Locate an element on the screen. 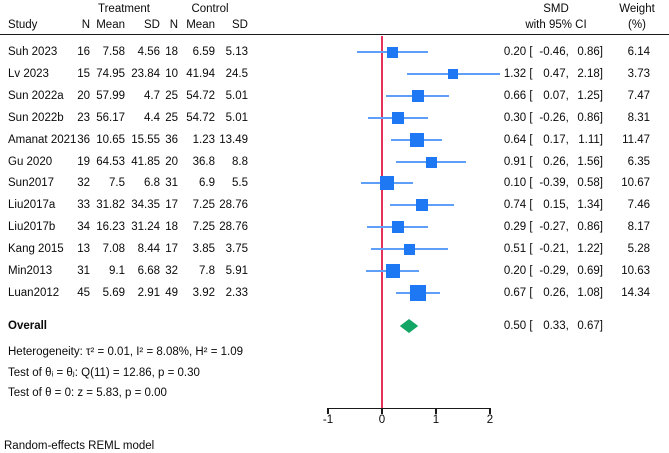 The width and height of the screenshot is (669, 453). smd-estimate: 0.67 is located at coordinates (515, 293).